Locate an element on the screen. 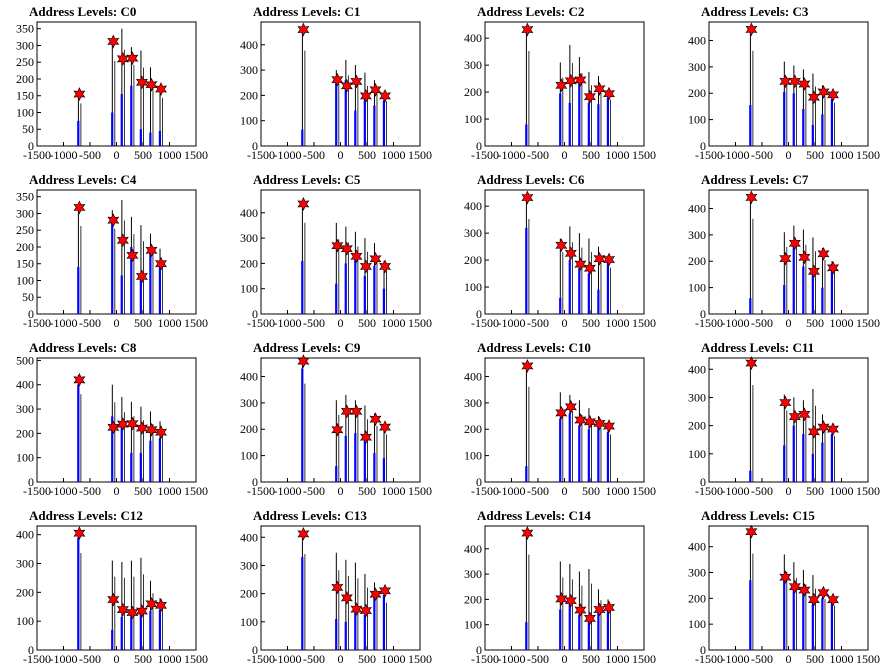 The image size is (896, 672). chart-title: Address Levels: C11 is located at coordinates (758, 347).